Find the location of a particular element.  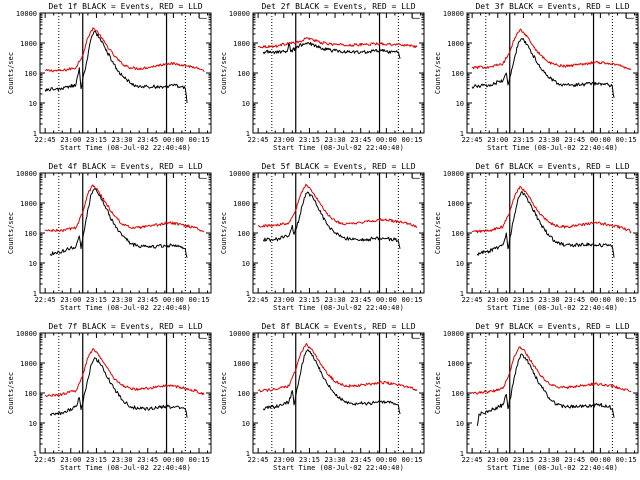

panel-title: Det 8f BLACK = Events, RED = LLD is located at coordinates (338, 326).